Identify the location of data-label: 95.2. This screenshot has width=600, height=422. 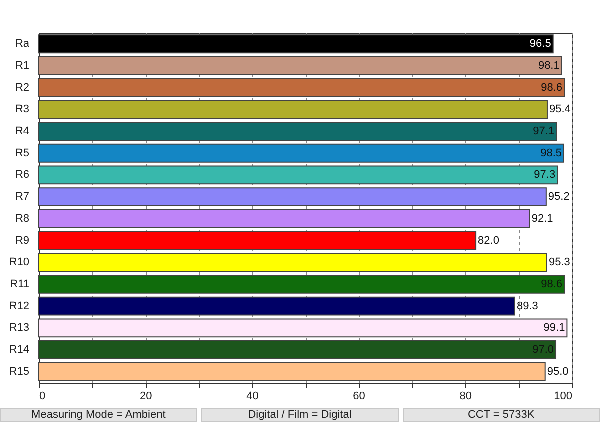
(559, 197).